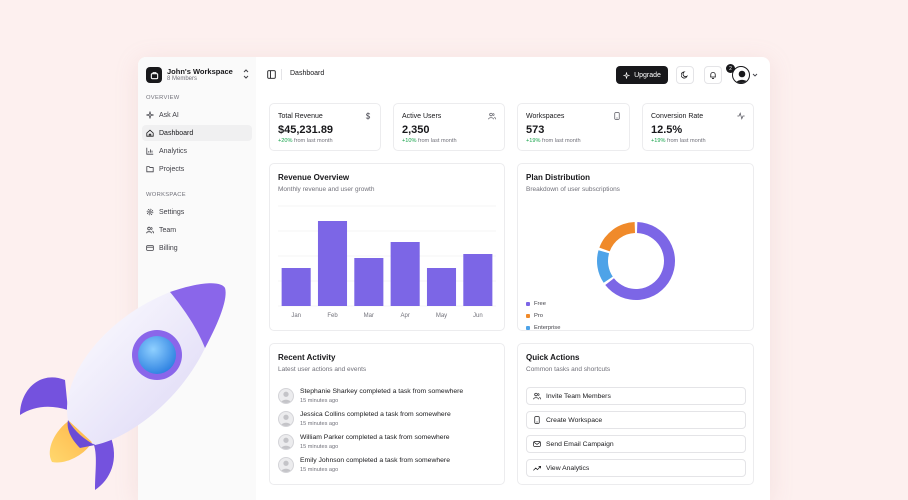  Describe the element at coordinates (300, 116) in the screenshot. I see `stat-title: Total Revenue` at that location.